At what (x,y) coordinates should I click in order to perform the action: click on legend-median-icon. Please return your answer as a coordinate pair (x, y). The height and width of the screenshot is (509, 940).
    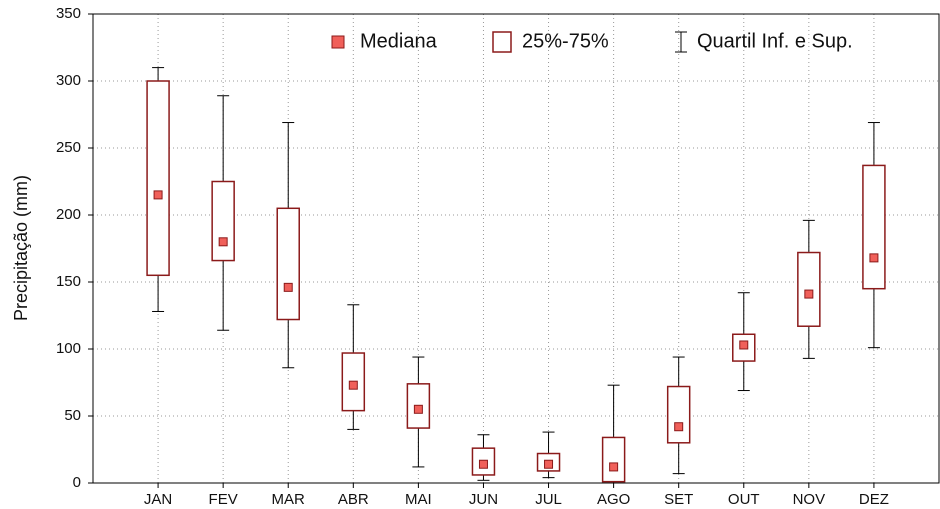
    Looking at the image, I should click on (338, 42).